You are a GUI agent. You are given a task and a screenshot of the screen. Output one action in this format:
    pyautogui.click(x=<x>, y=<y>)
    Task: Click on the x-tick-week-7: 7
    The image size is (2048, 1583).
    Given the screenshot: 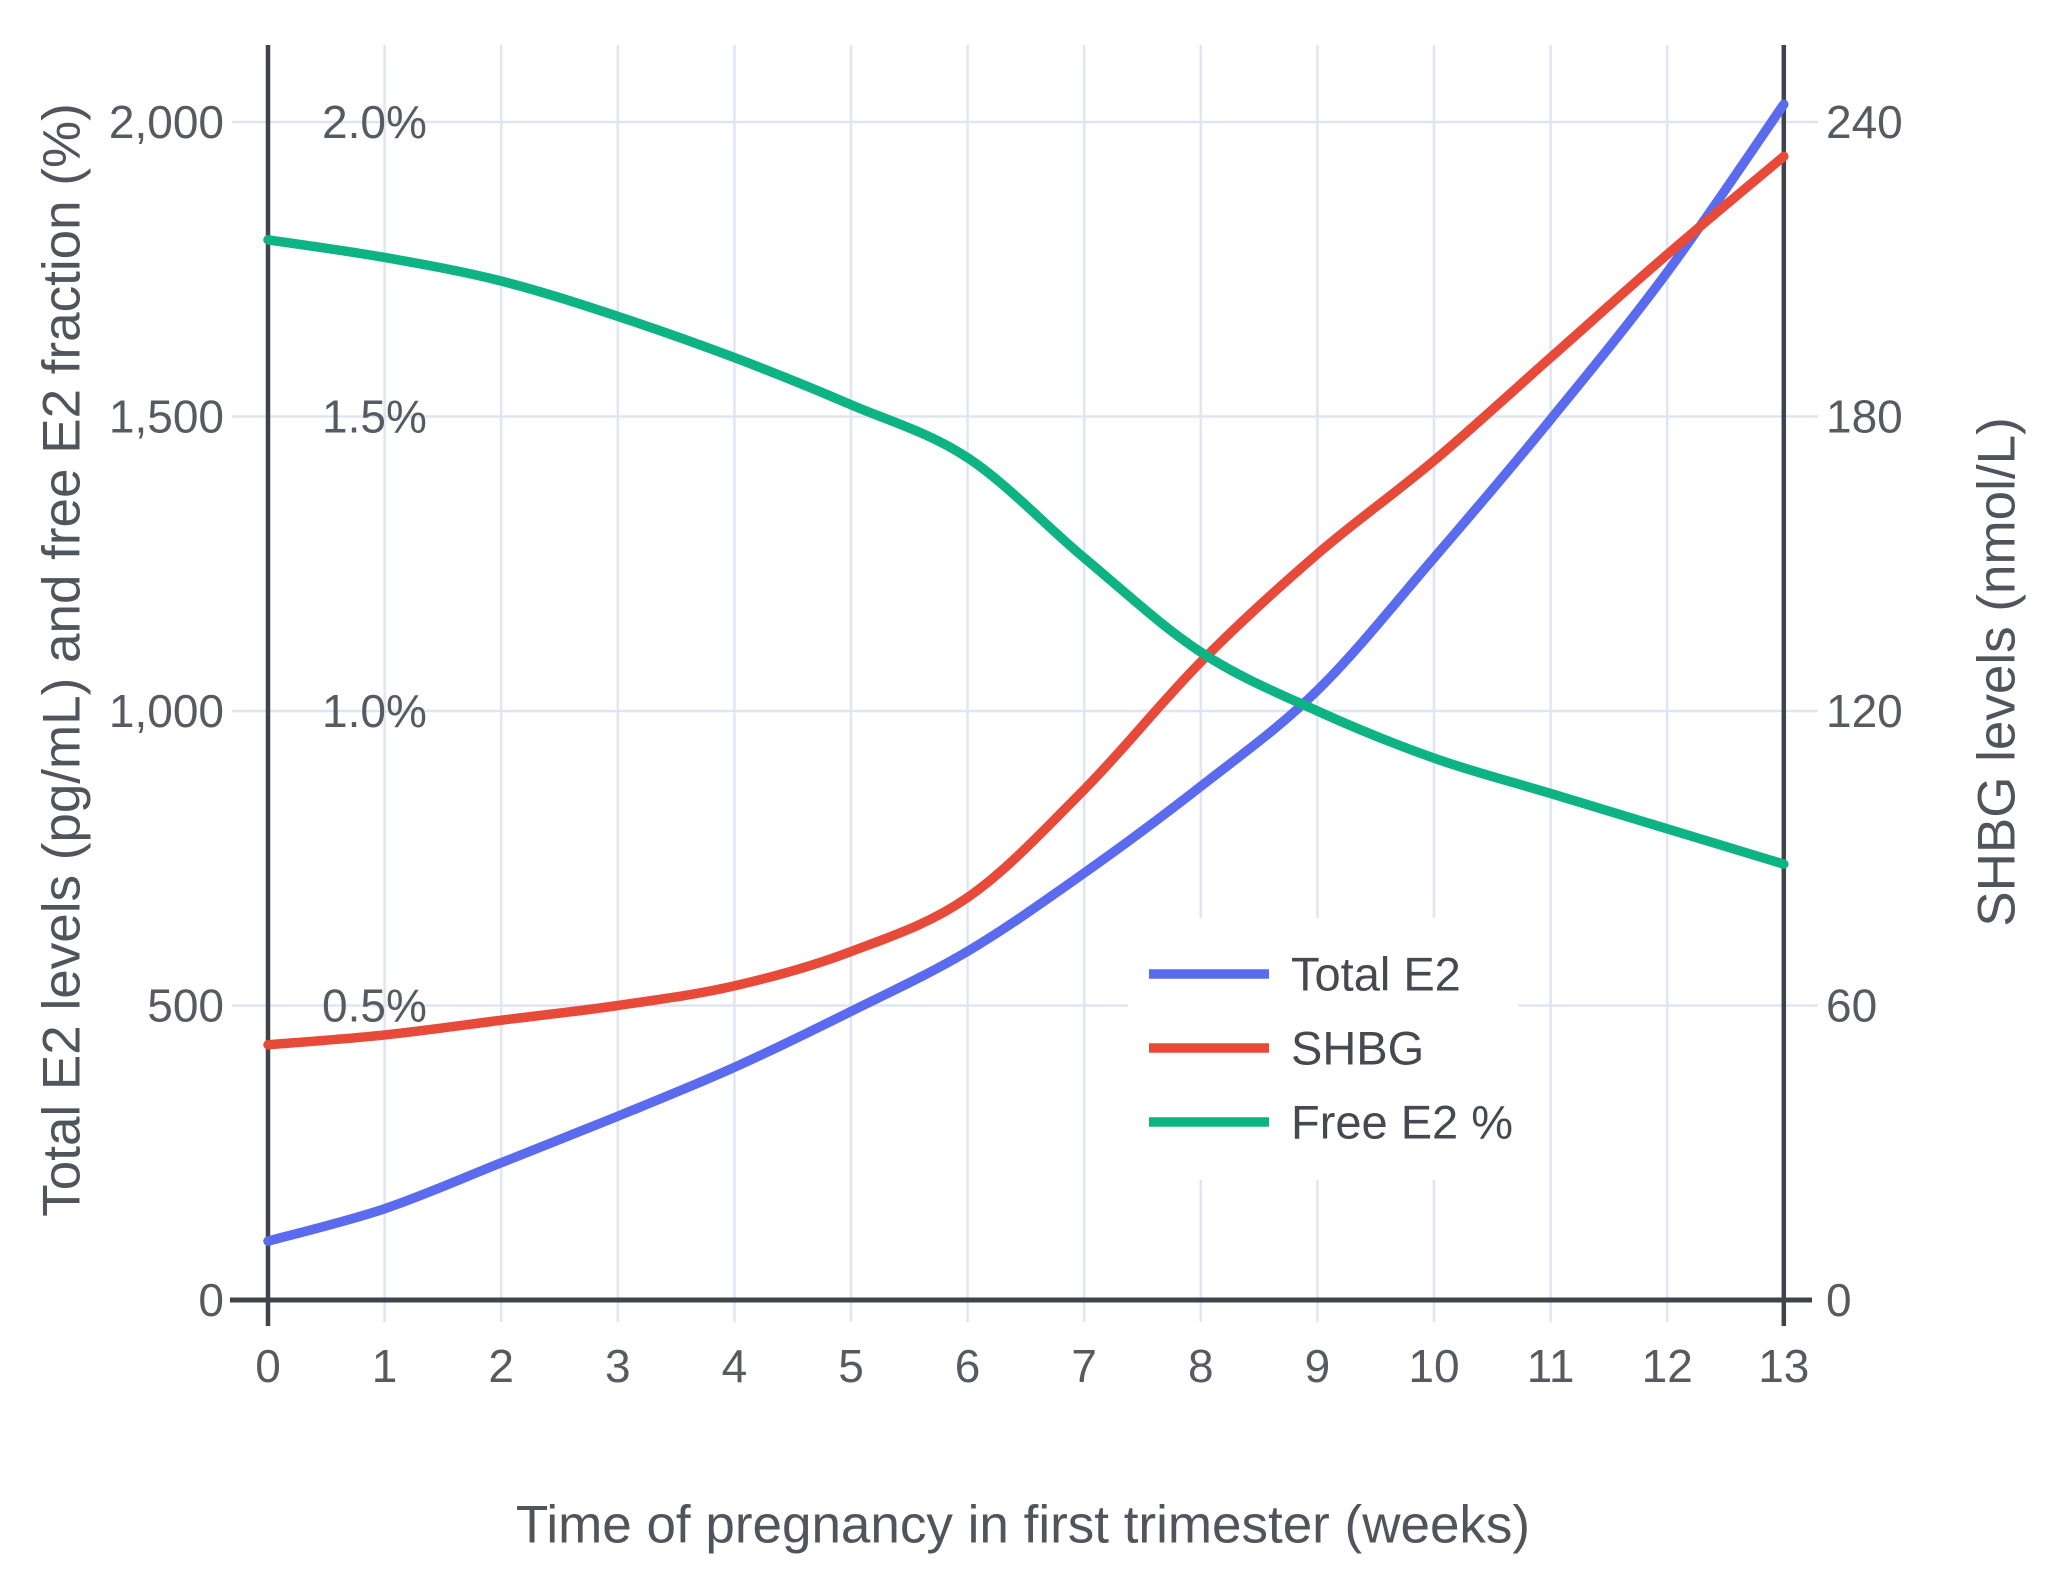 What is the action you would take?
    pyautogui.click(x=1084, y=1366)
    